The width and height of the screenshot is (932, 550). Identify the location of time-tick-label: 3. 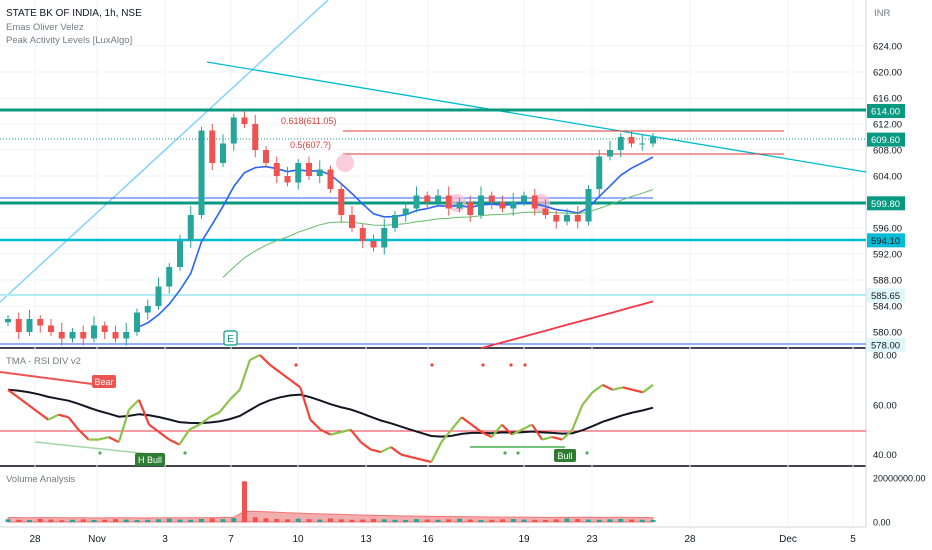
(165, 539).